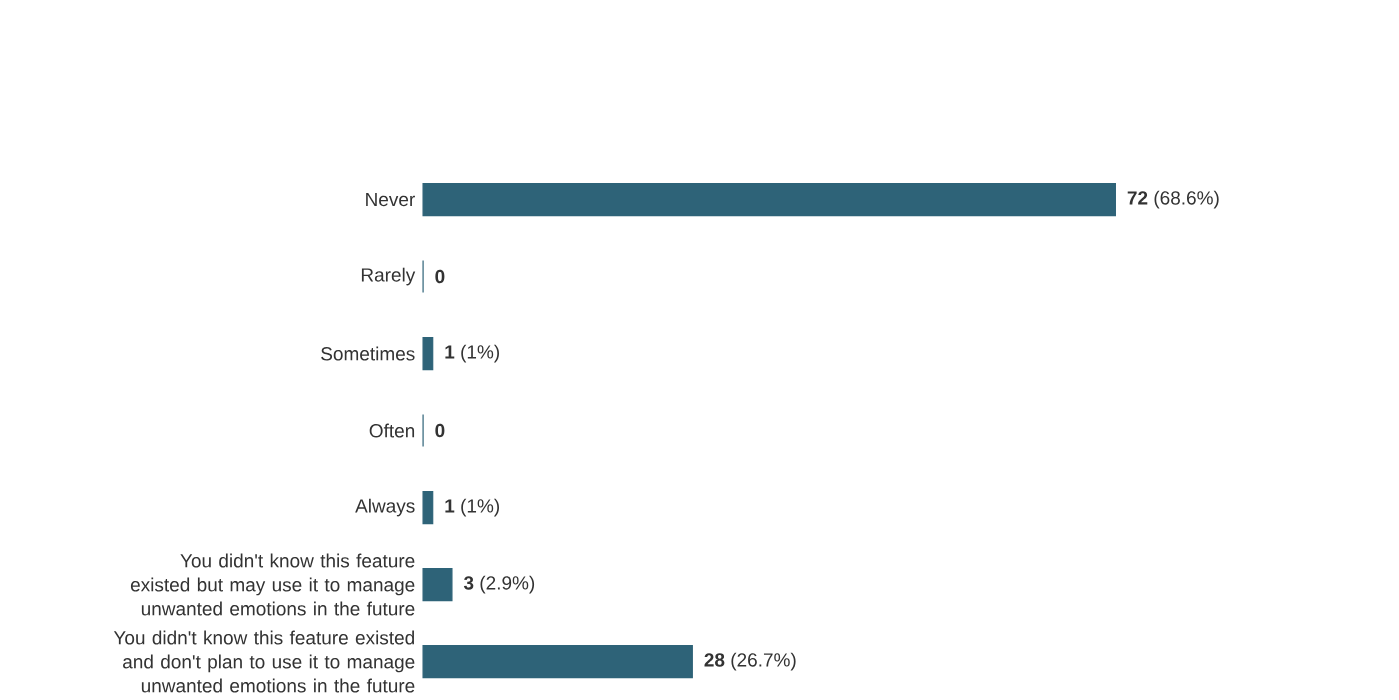  I want to click on y-tick-label: You didn't know this feature existed and don't plan to use it to manage unwanted emotions in the future, so click(264, 661).